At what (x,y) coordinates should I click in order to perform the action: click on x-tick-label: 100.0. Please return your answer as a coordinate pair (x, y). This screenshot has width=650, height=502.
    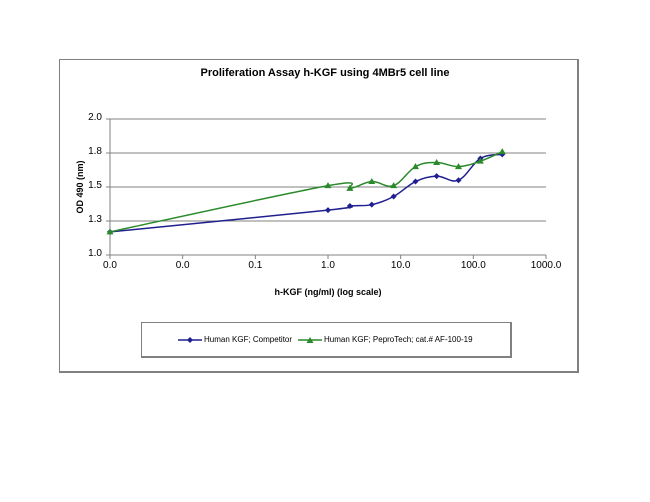
    Looking at the image, I should click on (473, 265).